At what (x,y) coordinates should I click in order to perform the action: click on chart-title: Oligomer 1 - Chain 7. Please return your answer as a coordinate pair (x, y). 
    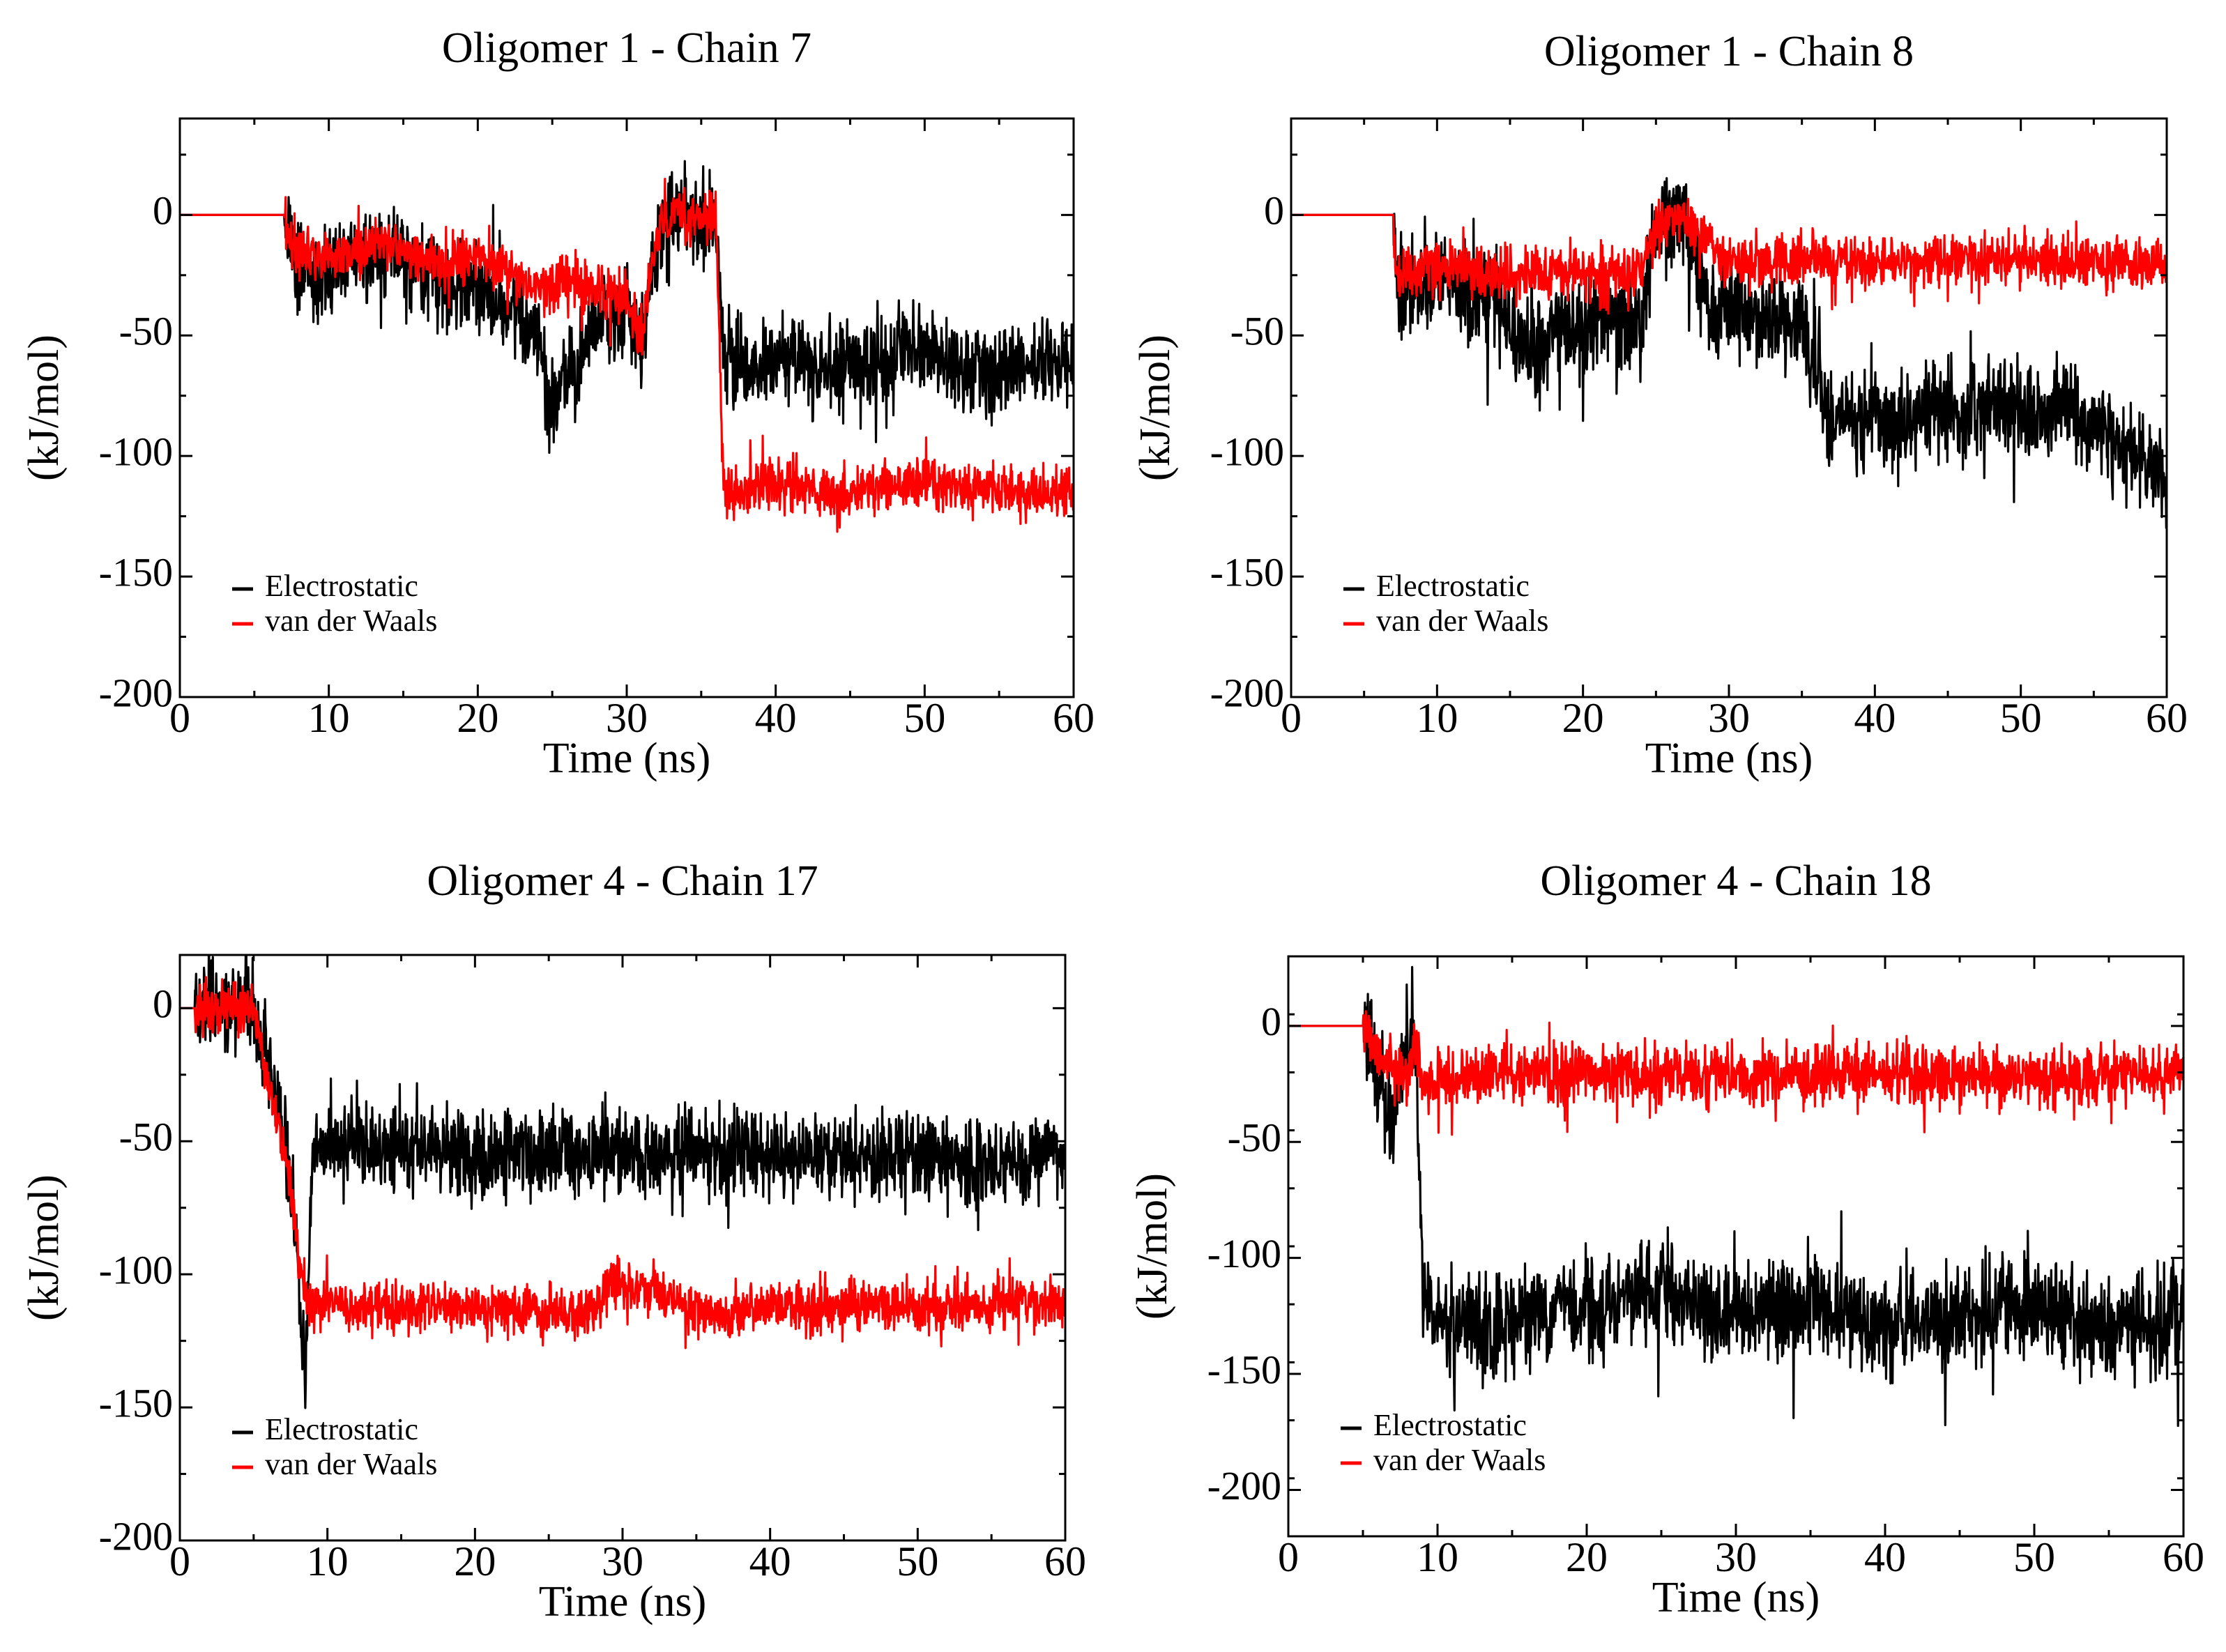
    Looking at the image, I should click on (626, 48).